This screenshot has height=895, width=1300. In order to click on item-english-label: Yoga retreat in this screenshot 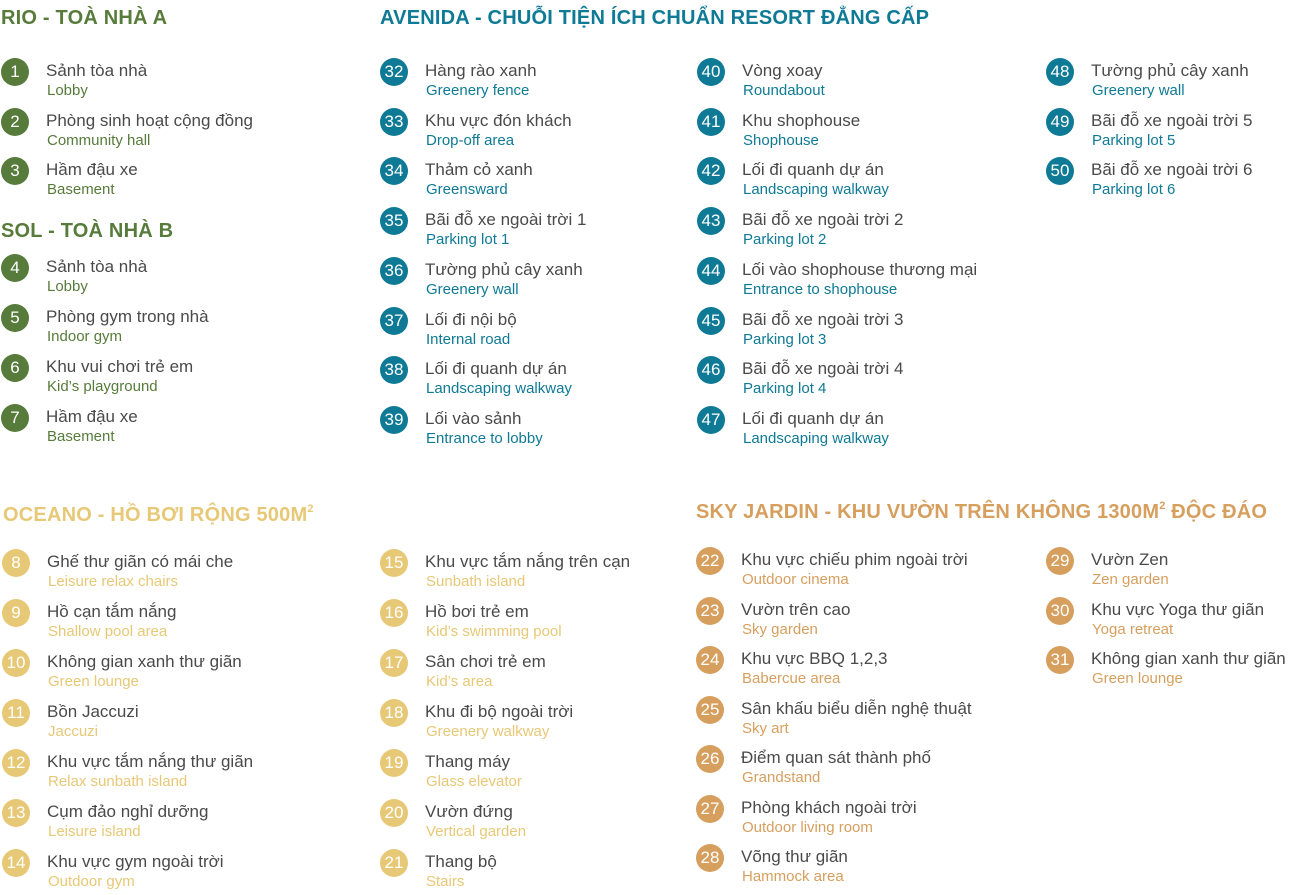, I will do `click(1133, 629)`.